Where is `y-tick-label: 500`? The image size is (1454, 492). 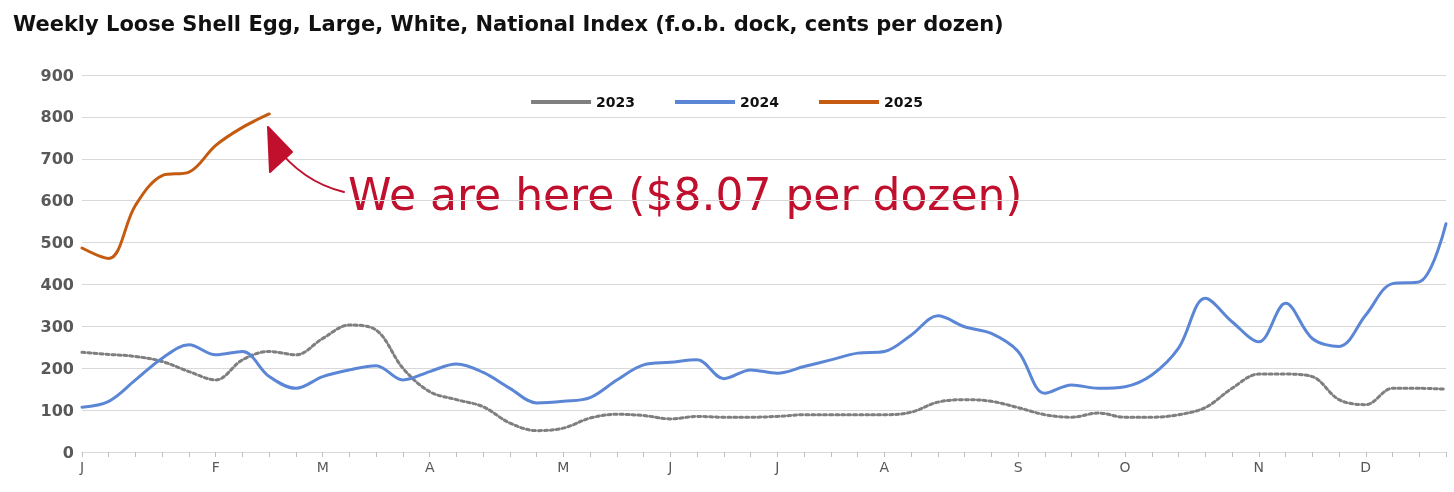 y-tick-label: 500 is located at coordinates (57, 243).